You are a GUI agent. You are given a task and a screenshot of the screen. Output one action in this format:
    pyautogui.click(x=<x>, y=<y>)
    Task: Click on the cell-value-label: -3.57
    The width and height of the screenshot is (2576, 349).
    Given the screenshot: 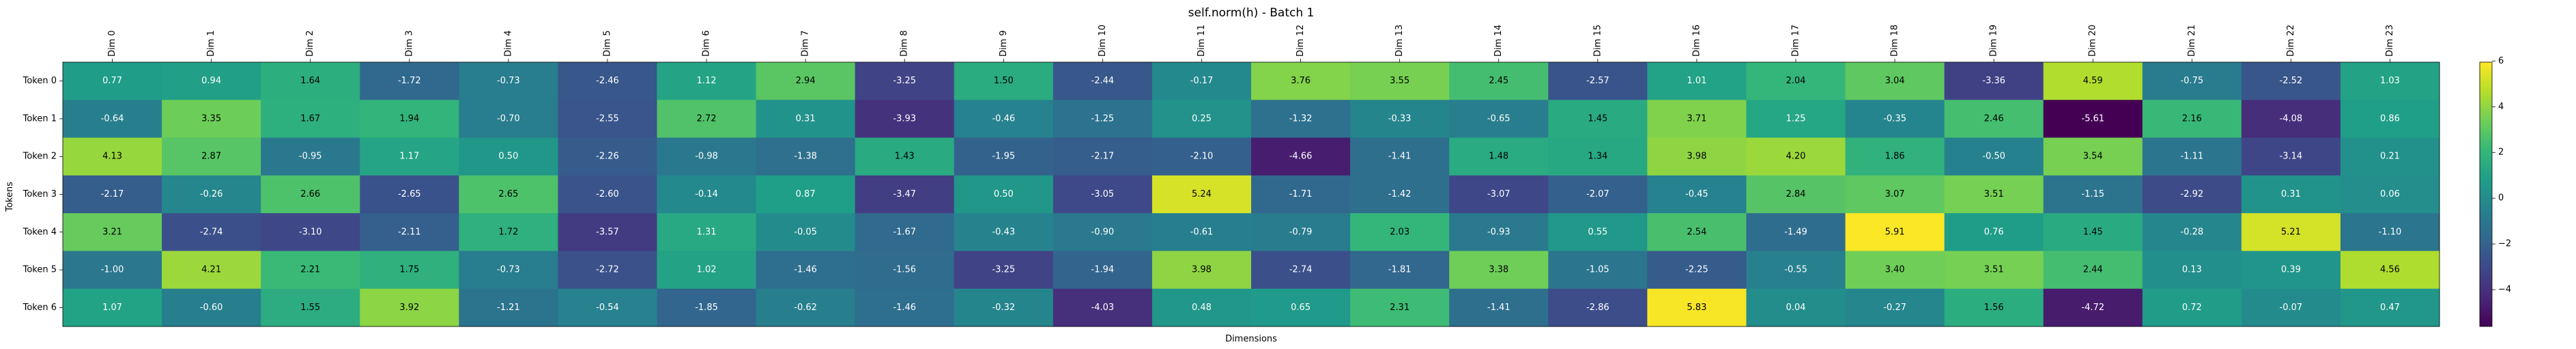 What is the action you would take?
    pyautogui.click(x=607, y=232)
    